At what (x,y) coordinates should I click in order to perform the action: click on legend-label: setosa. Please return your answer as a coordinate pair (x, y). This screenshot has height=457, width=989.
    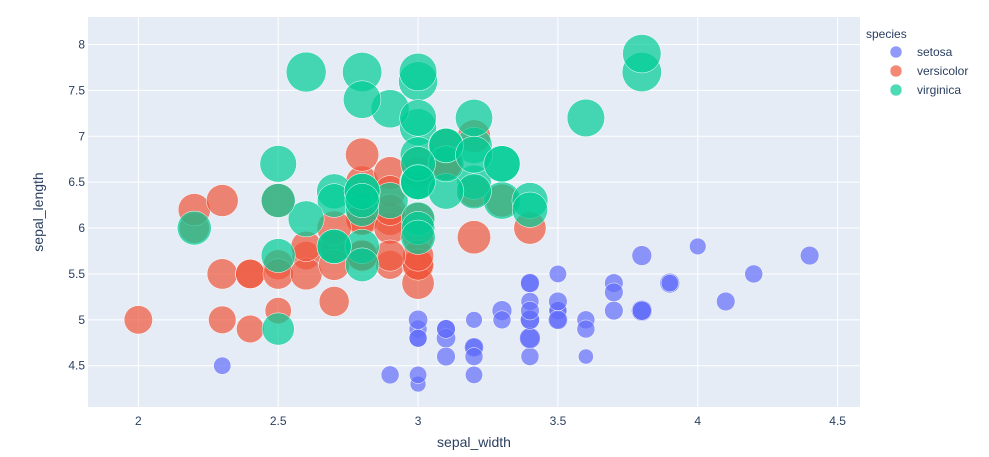
    Looking at the image, I should click on (935, 52).